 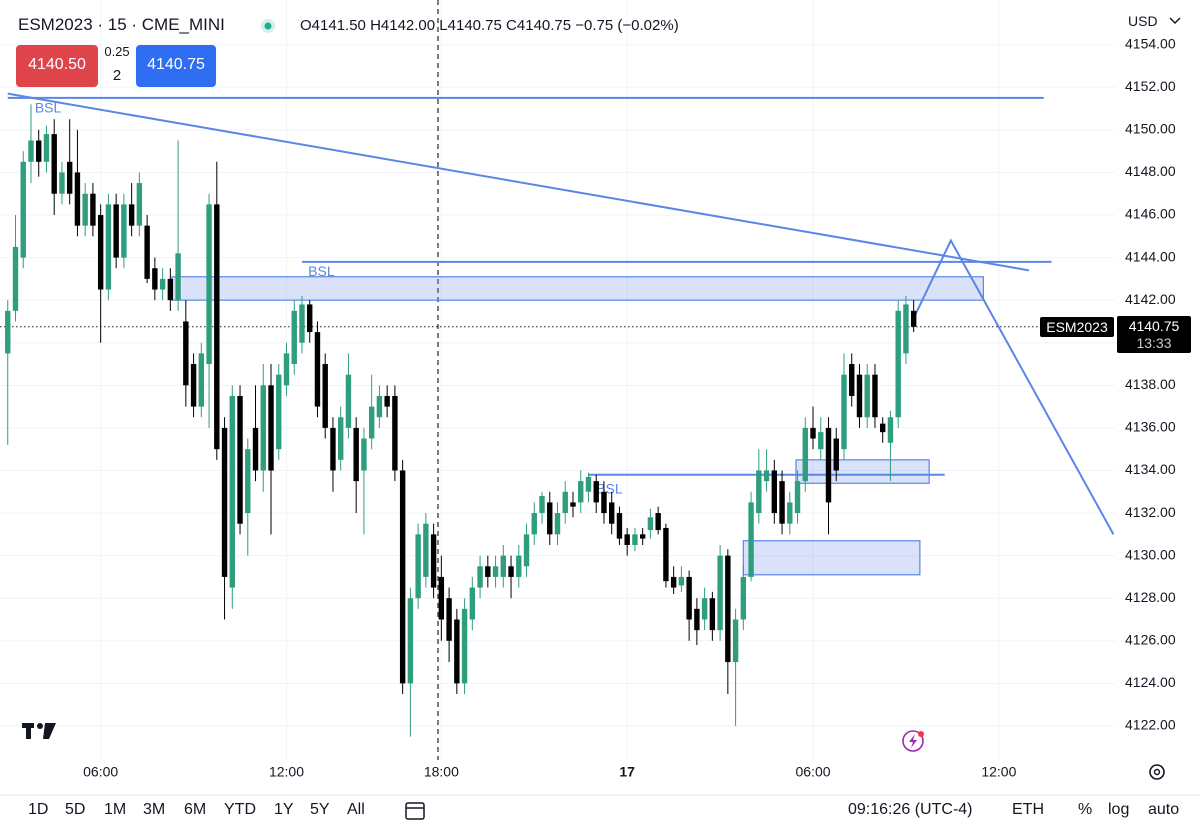 What do you see at coordinates (48, 107) in the screenshot?
I see `drawing-label: BSL` at bounding box center [48, 107].